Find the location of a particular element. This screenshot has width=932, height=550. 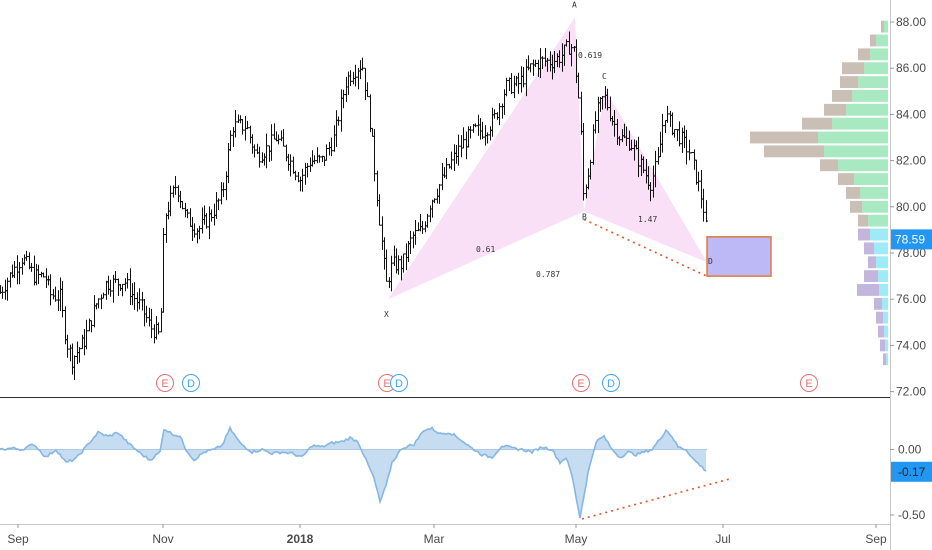

time-tick-label: May is located at coordinates (576, 539).